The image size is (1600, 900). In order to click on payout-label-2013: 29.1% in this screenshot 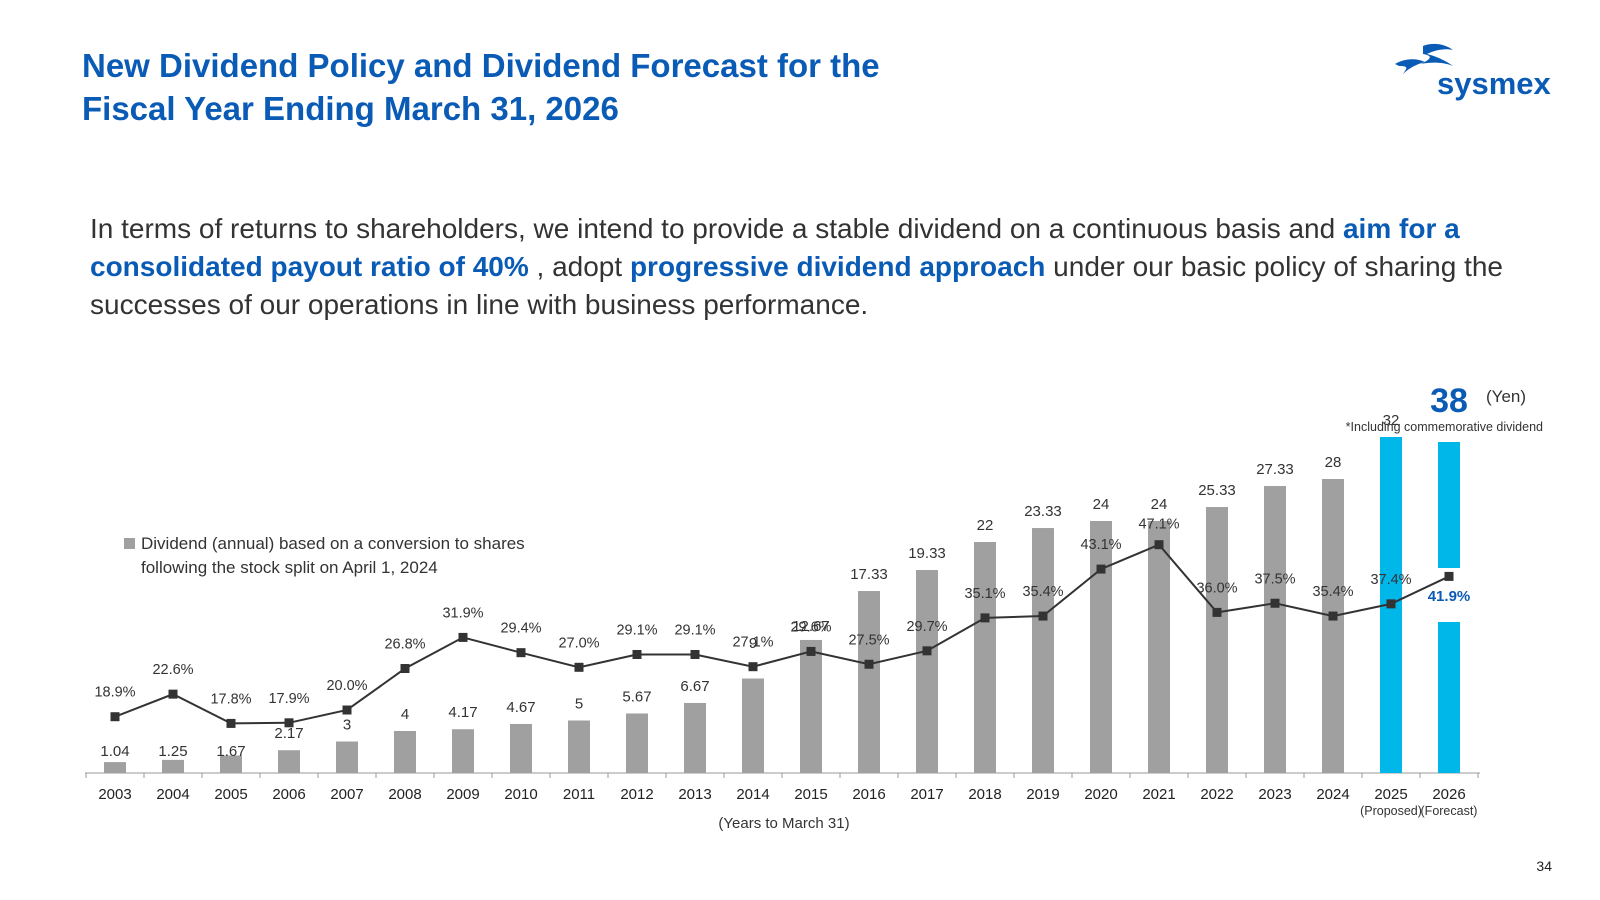, I will do `click(694, 630)`.